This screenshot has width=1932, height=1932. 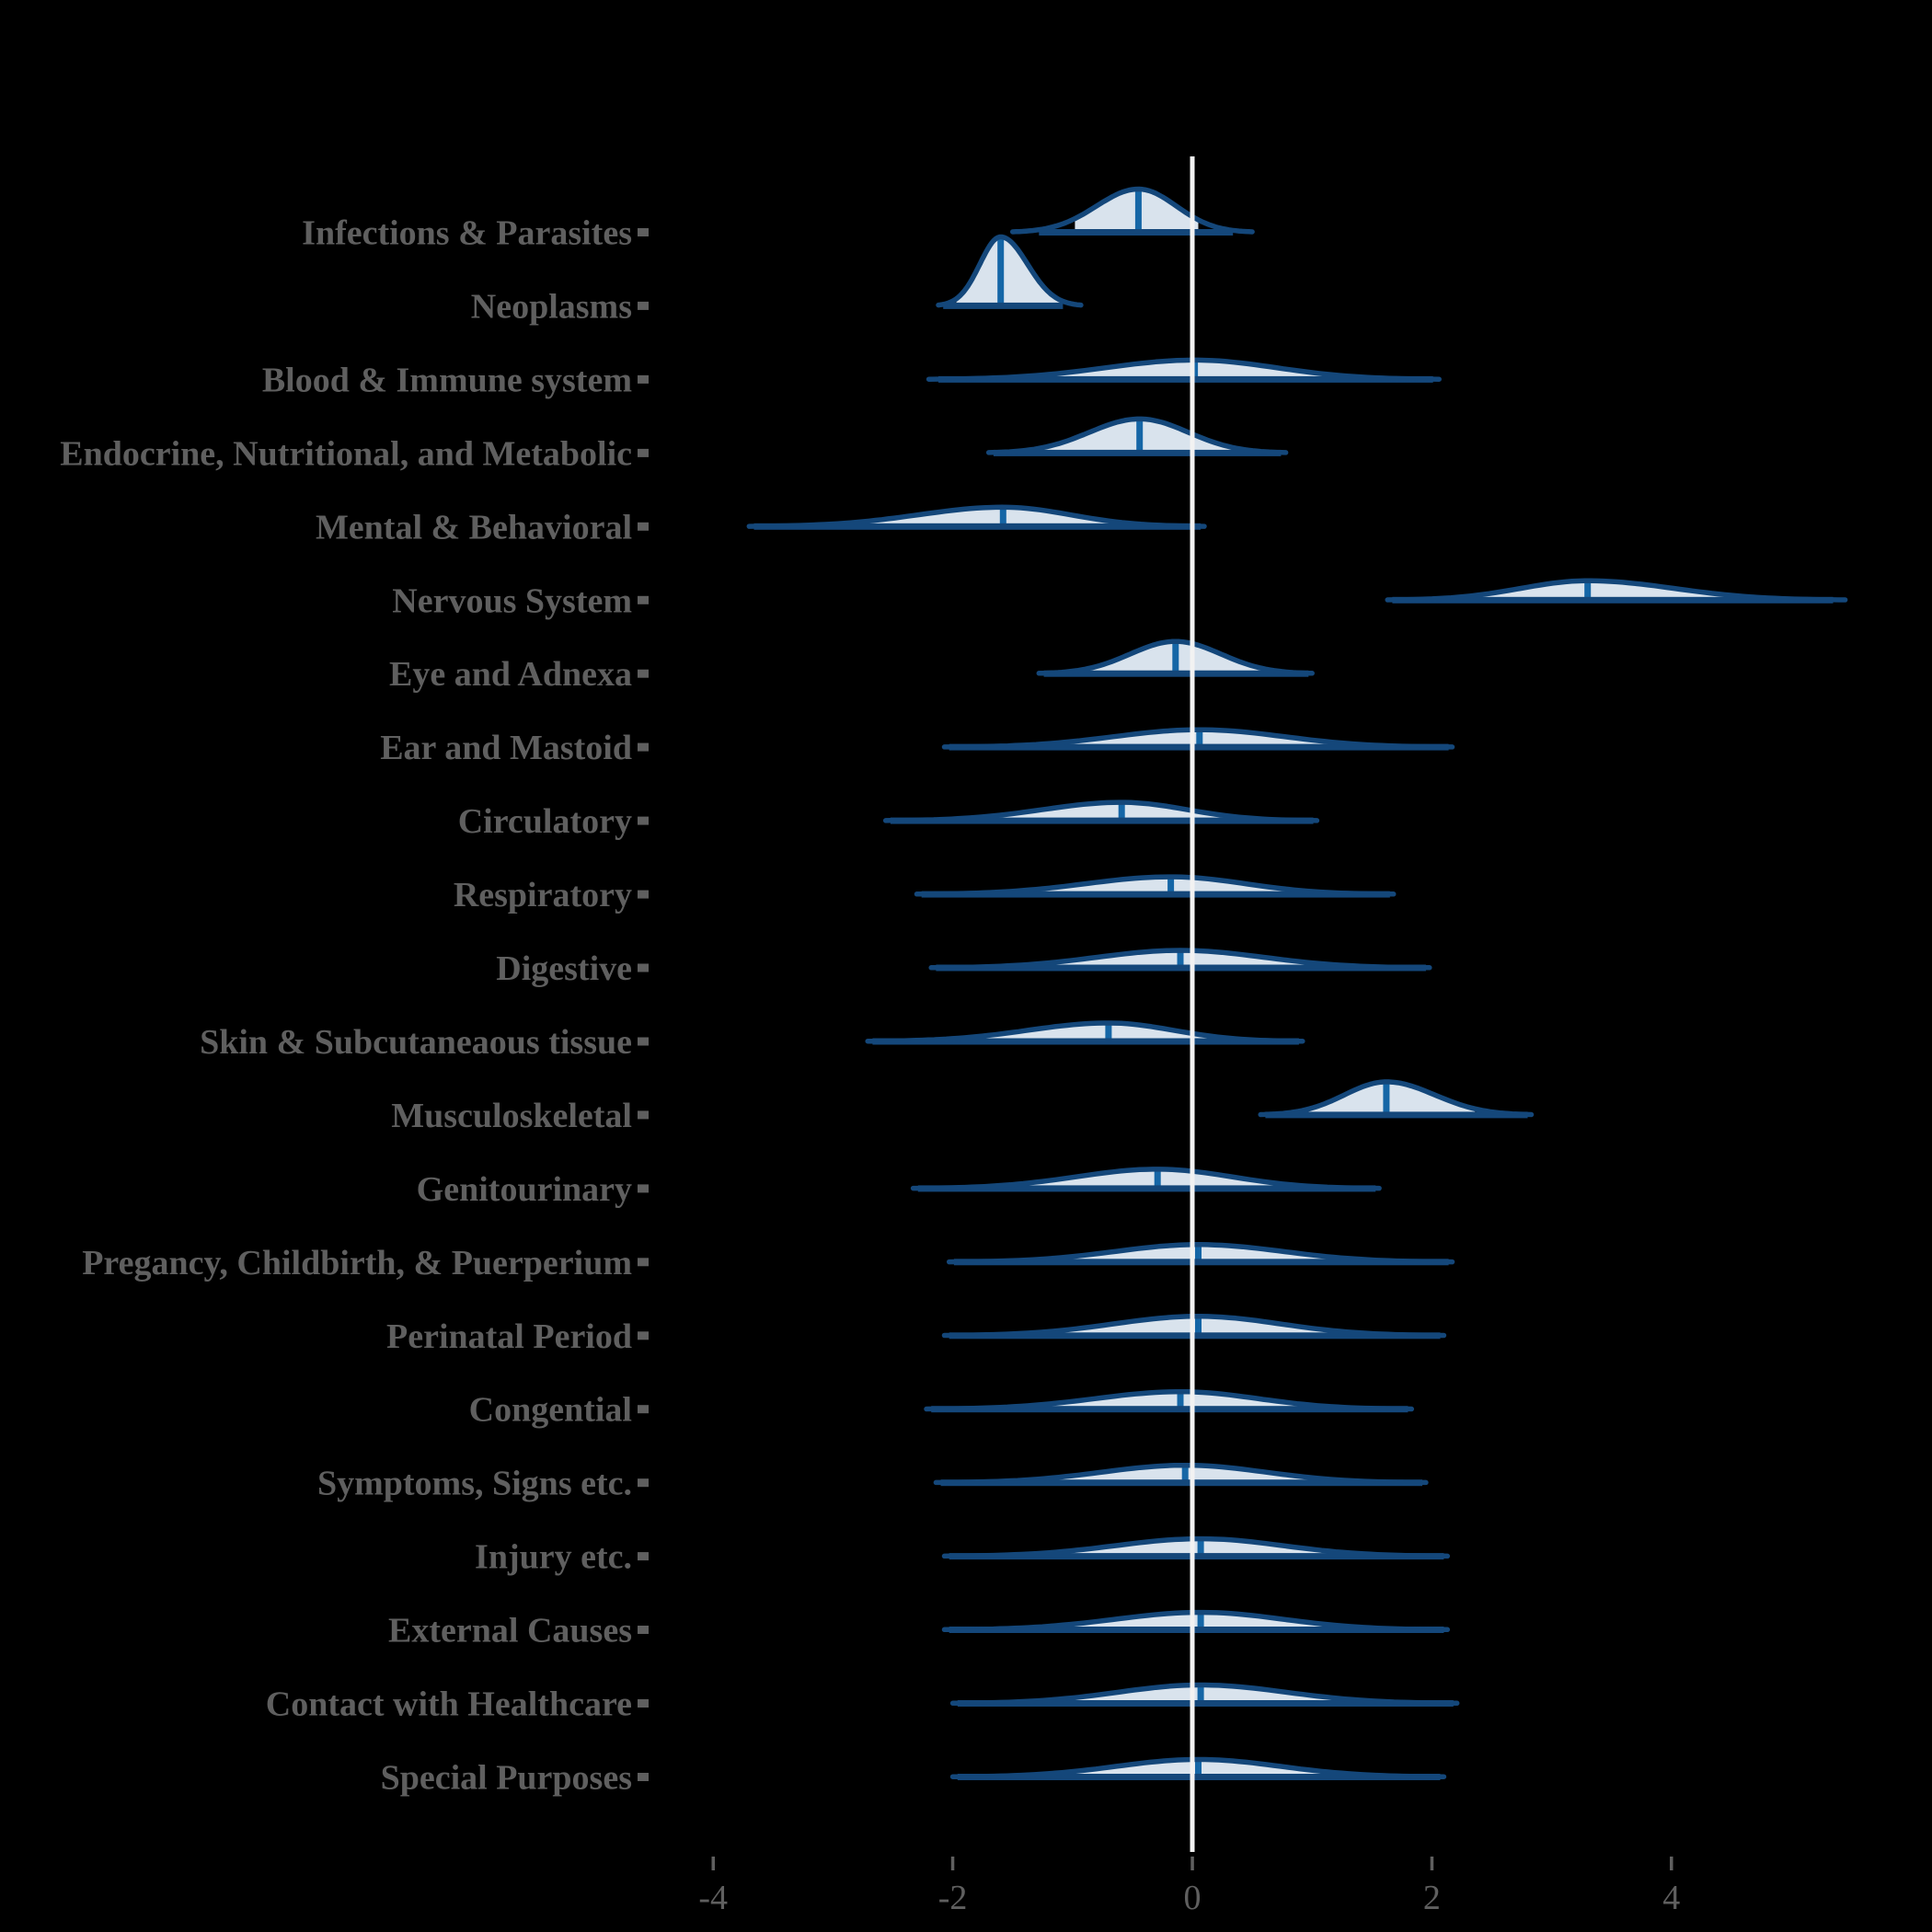 I want to click on category-label: Mental & Behavioral, so click(x=474, y=527).